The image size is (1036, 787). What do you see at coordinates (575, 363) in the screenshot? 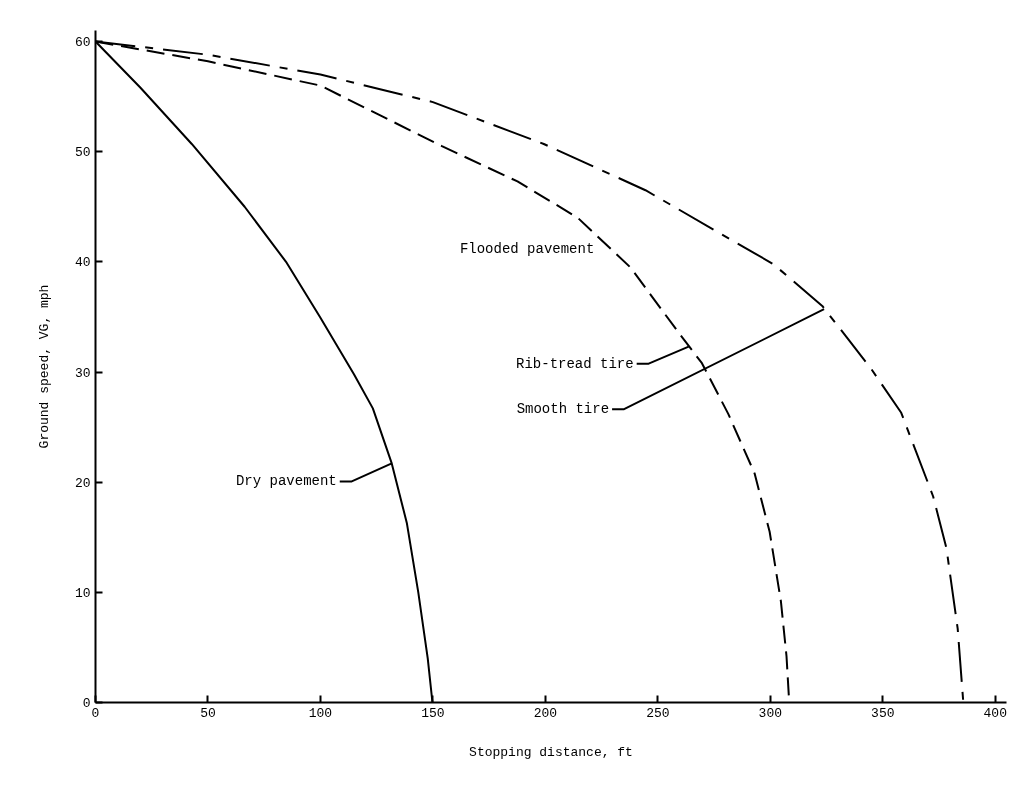
I see `annotation: Rib-tread tire` at bounding box center [575, 363].